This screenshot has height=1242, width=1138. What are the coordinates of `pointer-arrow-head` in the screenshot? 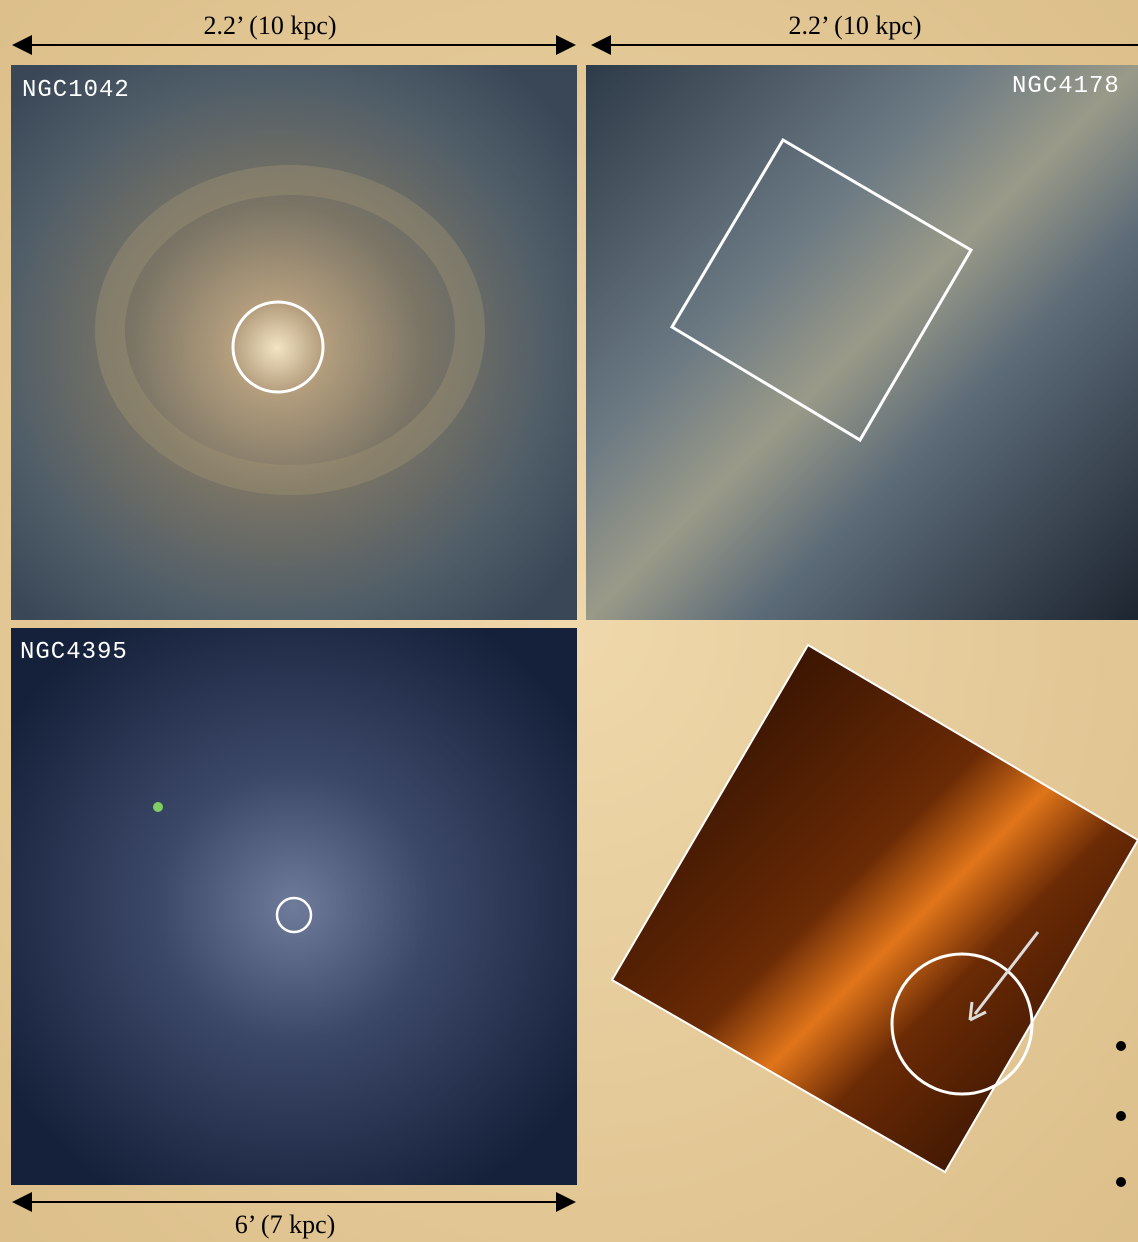 It's located at (977, 1011).